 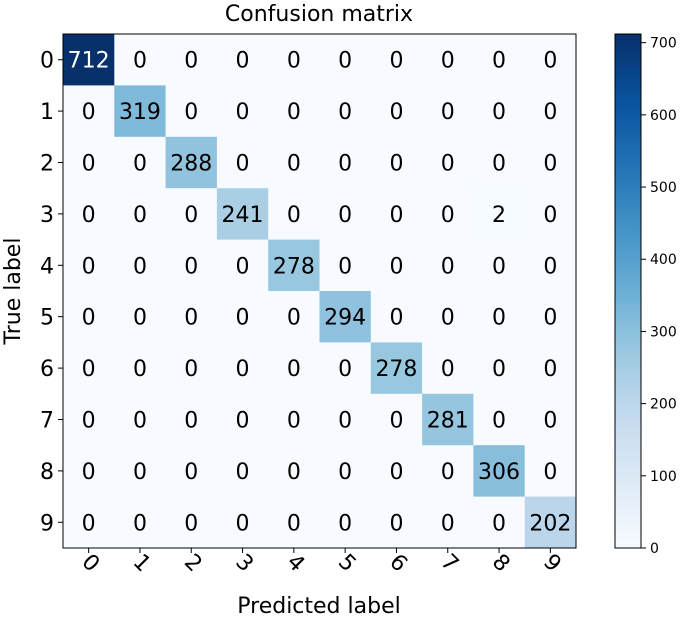 I want to click on cell-value-label-4-0: 0, so click(x=89, y=266).